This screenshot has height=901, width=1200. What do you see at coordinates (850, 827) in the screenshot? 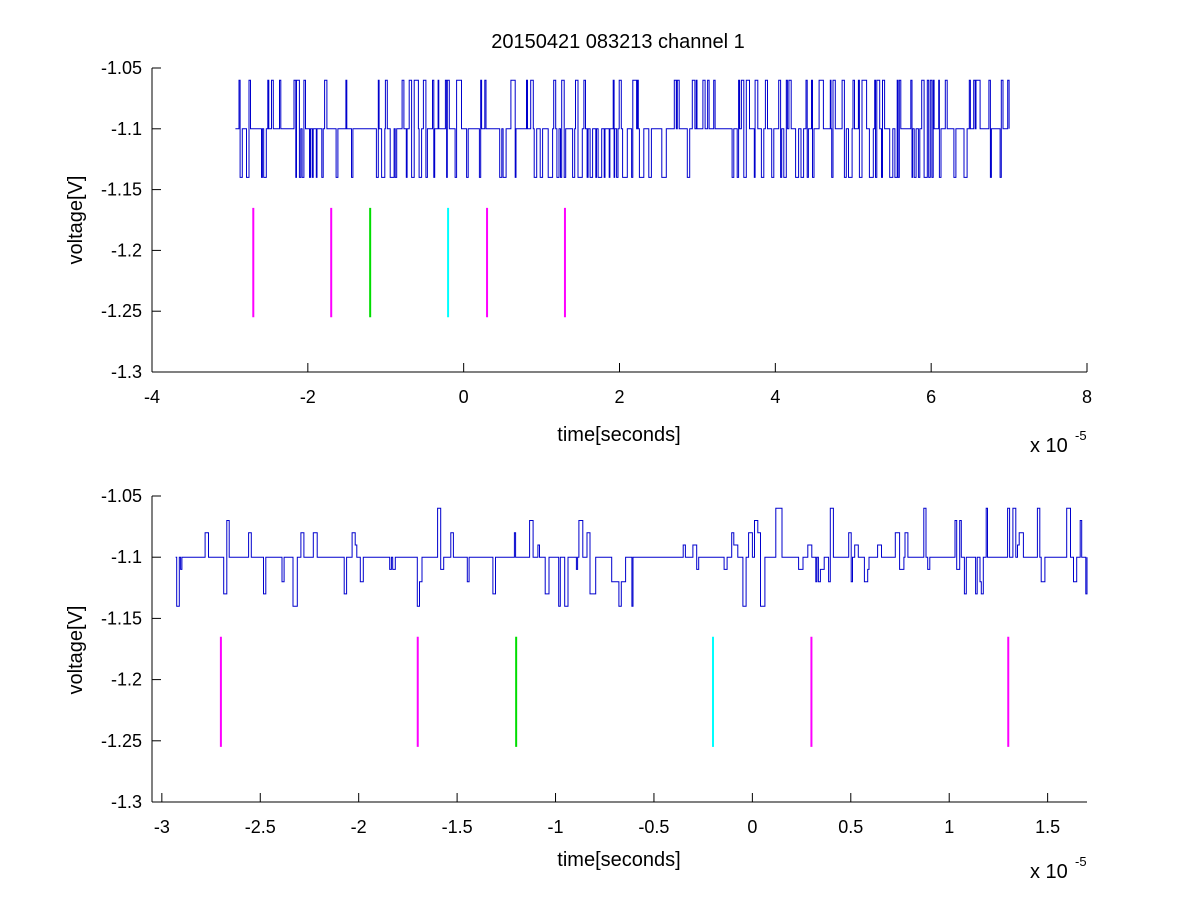
I see `x-tick-label: 0.5` at bounding box center [850, 827].